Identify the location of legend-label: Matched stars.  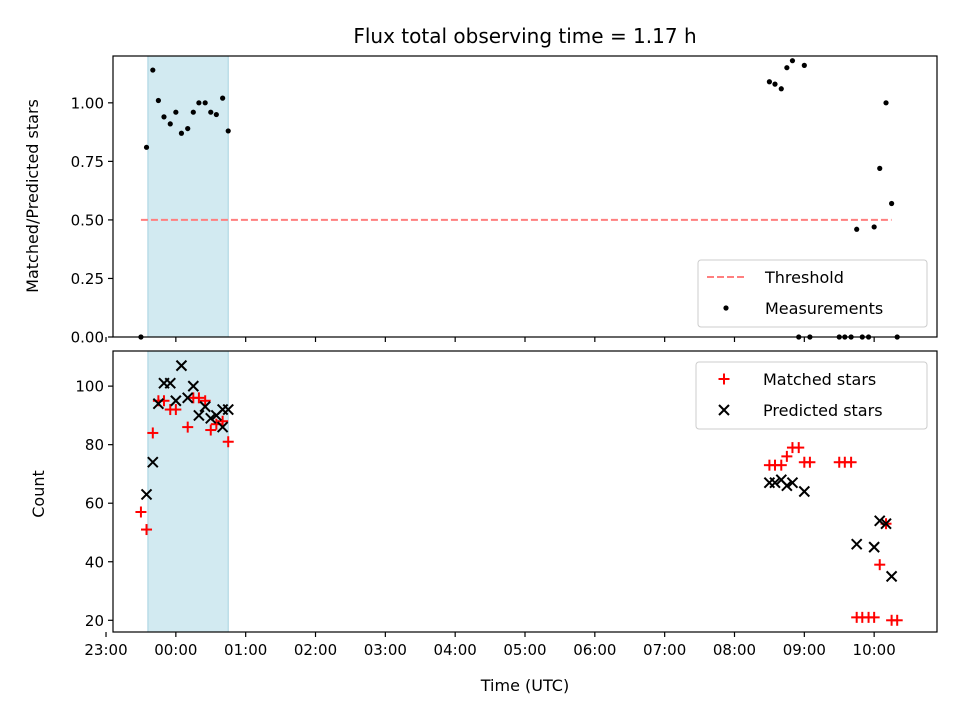
(819, 379).